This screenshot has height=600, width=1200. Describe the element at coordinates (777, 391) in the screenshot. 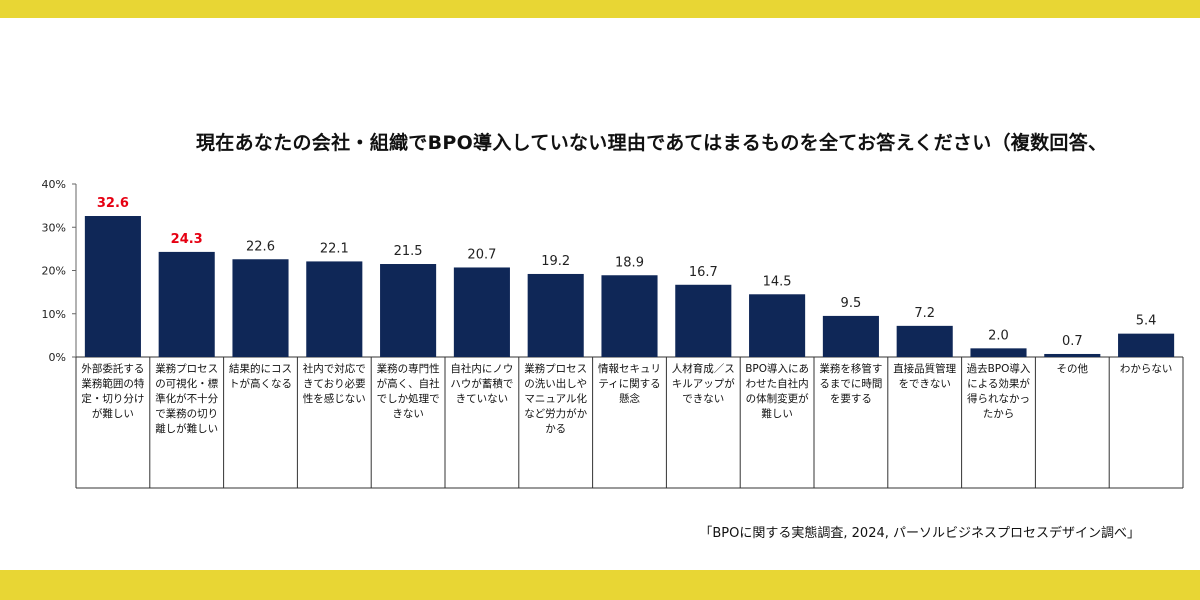

I see `category-label: BPO導入にあわせた自社内の体制変更が難しい` at that location.